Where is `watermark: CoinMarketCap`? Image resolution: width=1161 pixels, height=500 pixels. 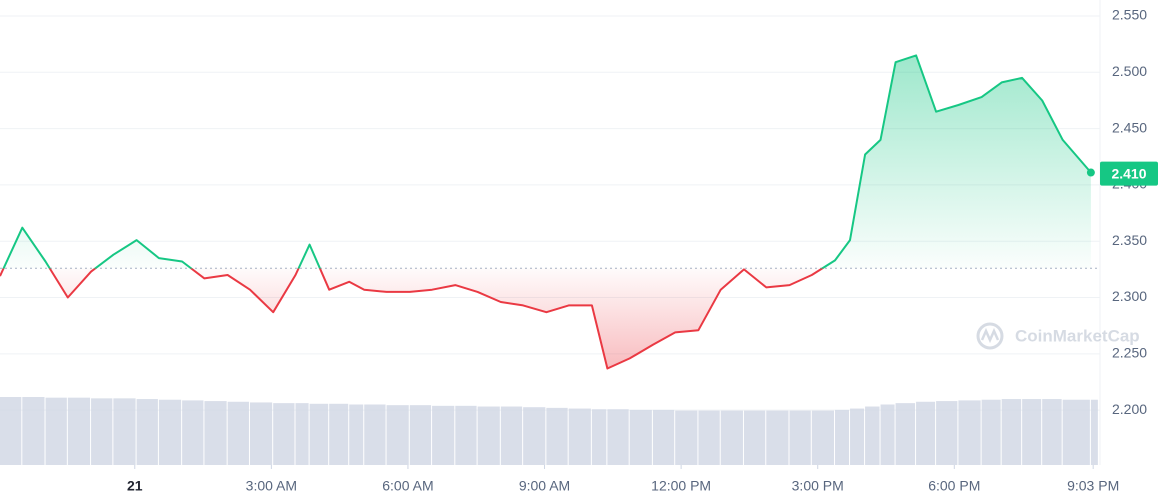 watermark: CoinMarketCap is located at coordinates (1058, 336).